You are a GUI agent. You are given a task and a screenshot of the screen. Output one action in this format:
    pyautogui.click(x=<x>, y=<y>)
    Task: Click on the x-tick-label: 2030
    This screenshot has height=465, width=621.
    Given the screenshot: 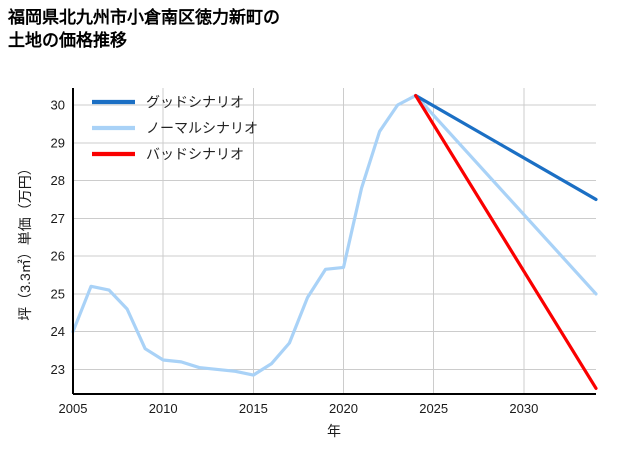 What is the action you would take?
    pyautogui.click(x=523, y=408)
    